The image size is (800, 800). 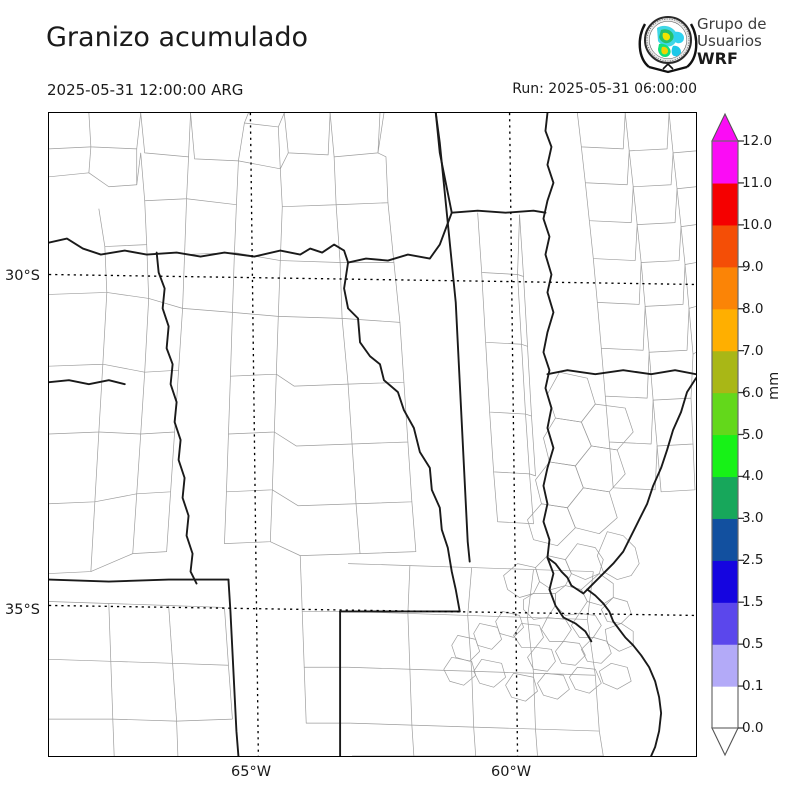 I want to click on logo-line-2: Usuarios, so click(x=729, y=41).